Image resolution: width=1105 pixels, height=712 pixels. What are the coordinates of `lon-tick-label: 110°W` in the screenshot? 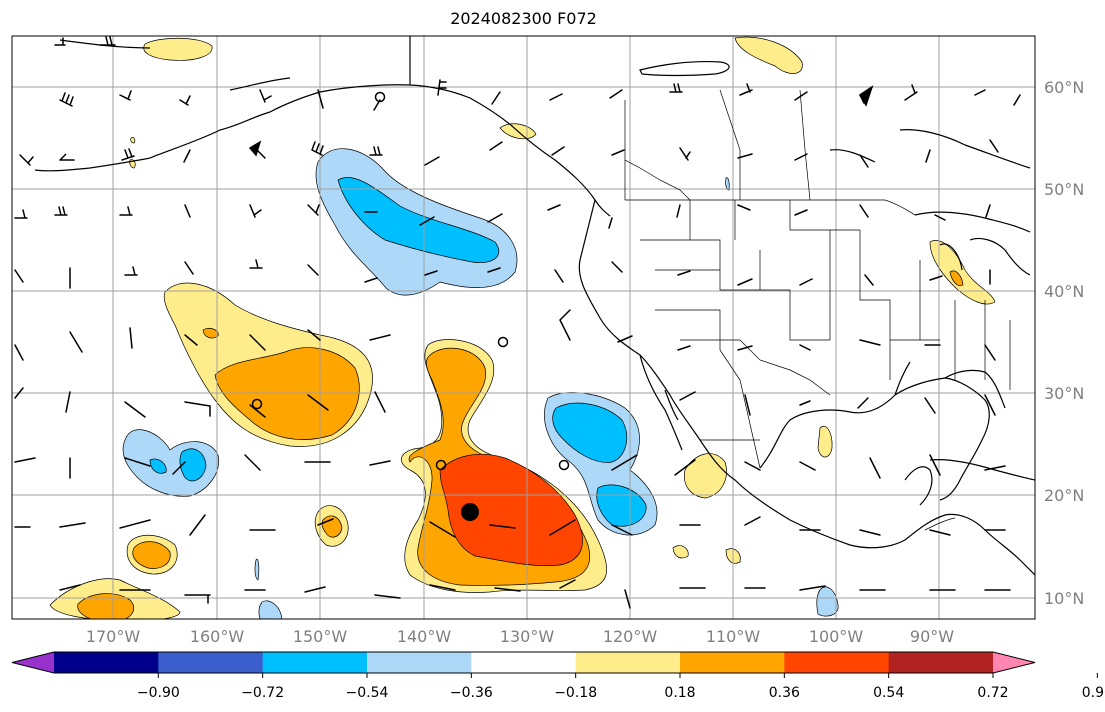 It's located at (733, 636).